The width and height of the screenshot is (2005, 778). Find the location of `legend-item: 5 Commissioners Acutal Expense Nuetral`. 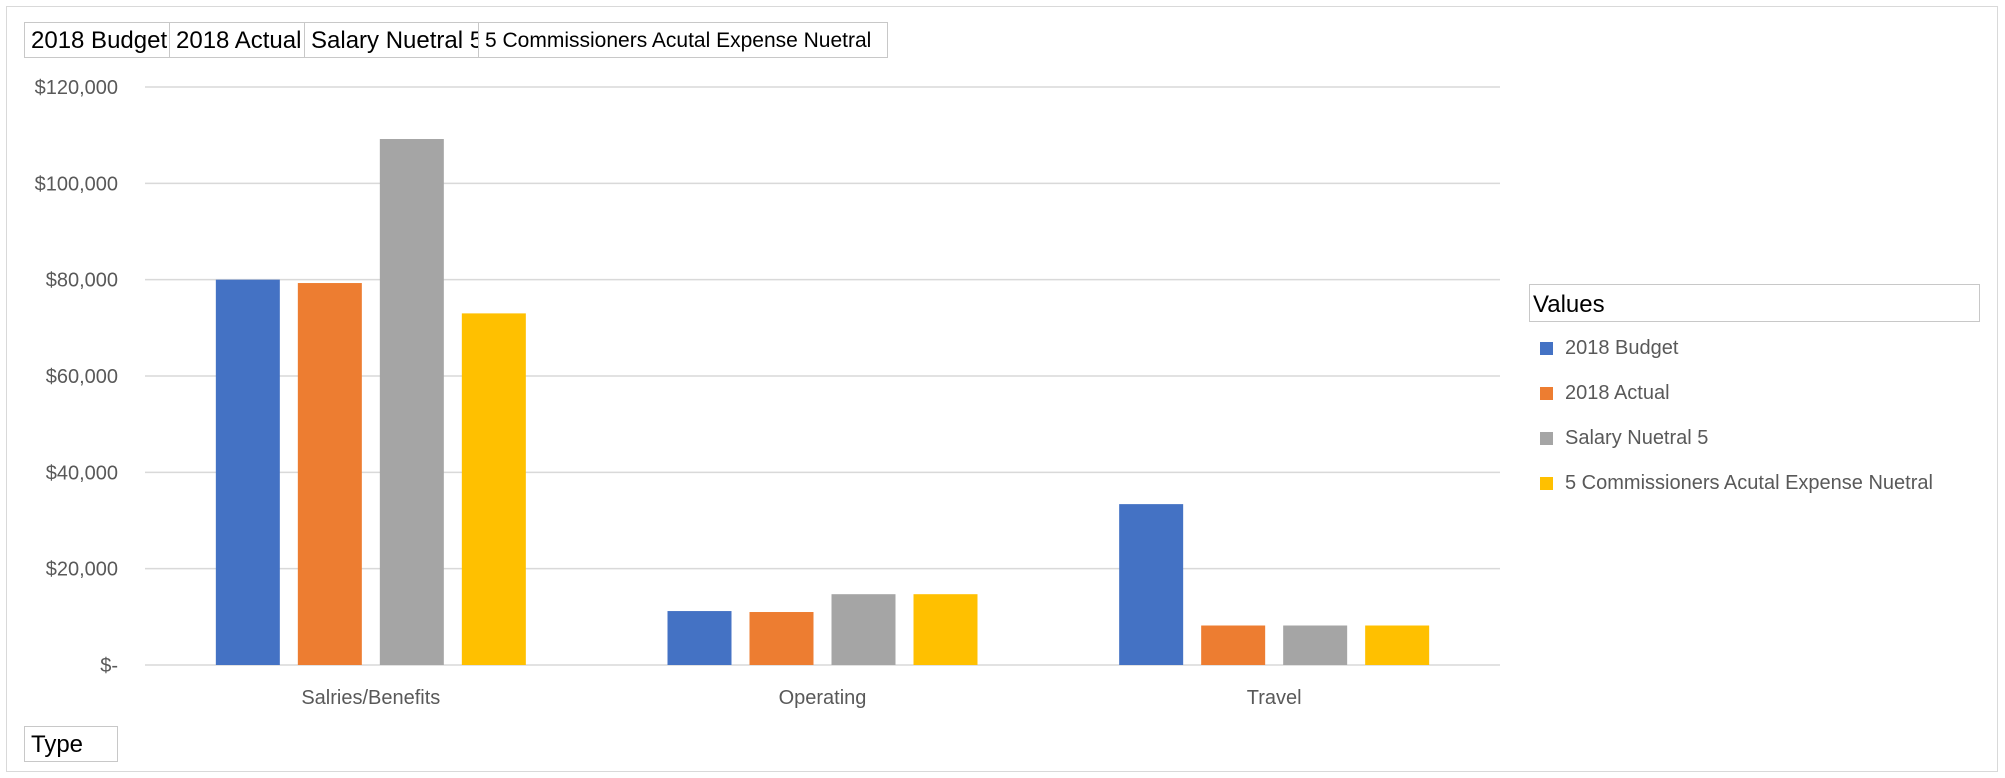

legend-item: 5 Commissioners Acutal Expense Nuetral is located at coordinates (1736, 483).